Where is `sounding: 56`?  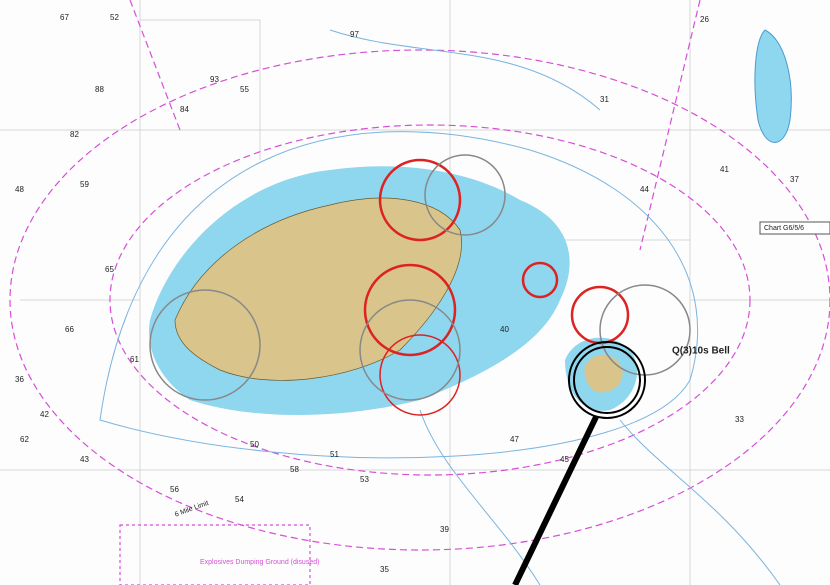 sounding: 56 is located at coordinates (174, 489).